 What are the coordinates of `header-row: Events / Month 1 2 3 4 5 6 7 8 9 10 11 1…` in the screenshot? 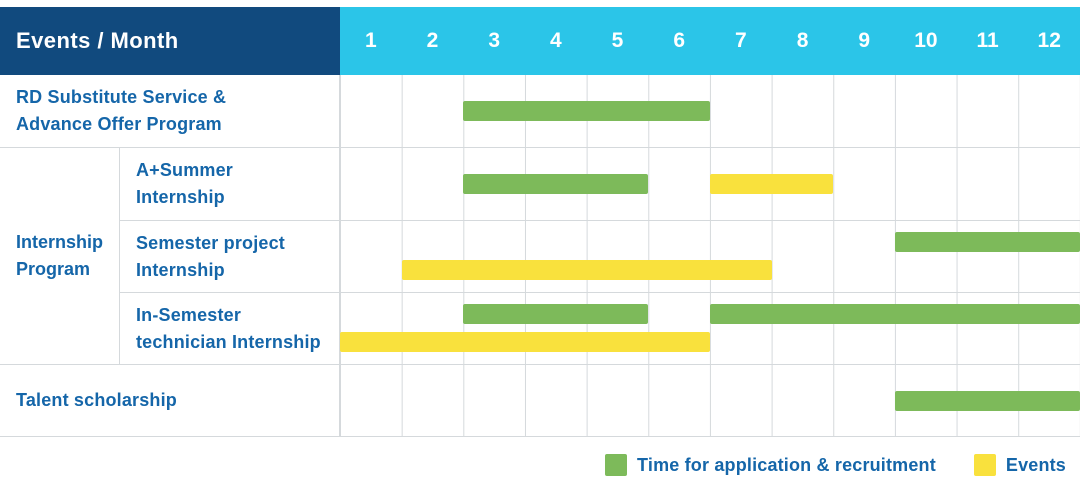 It's located at (540, 41).